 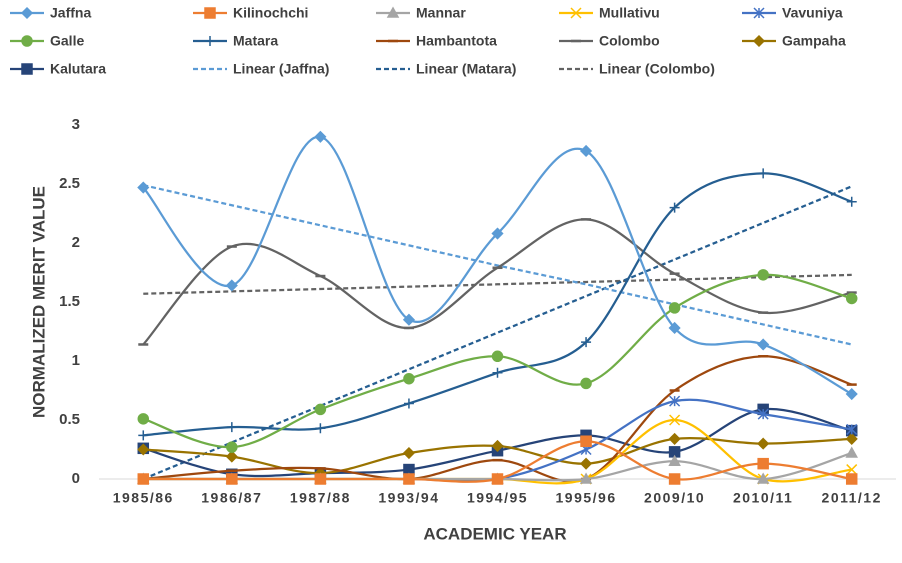 I want to click on y-tick-label: 3, so click(x=76, y=124).